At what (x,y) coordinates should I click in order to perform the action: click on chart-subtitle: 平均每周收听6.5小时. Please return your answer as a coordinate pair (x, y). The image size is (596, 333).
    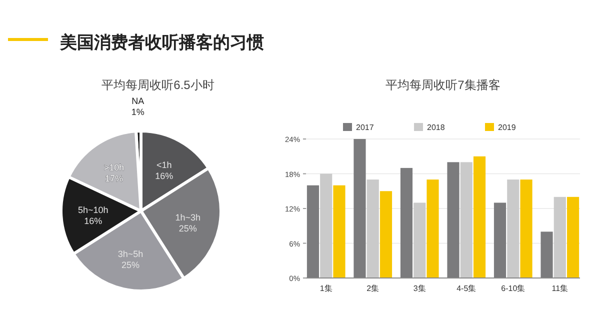
    Looking at the image, I should click on (158, 85).